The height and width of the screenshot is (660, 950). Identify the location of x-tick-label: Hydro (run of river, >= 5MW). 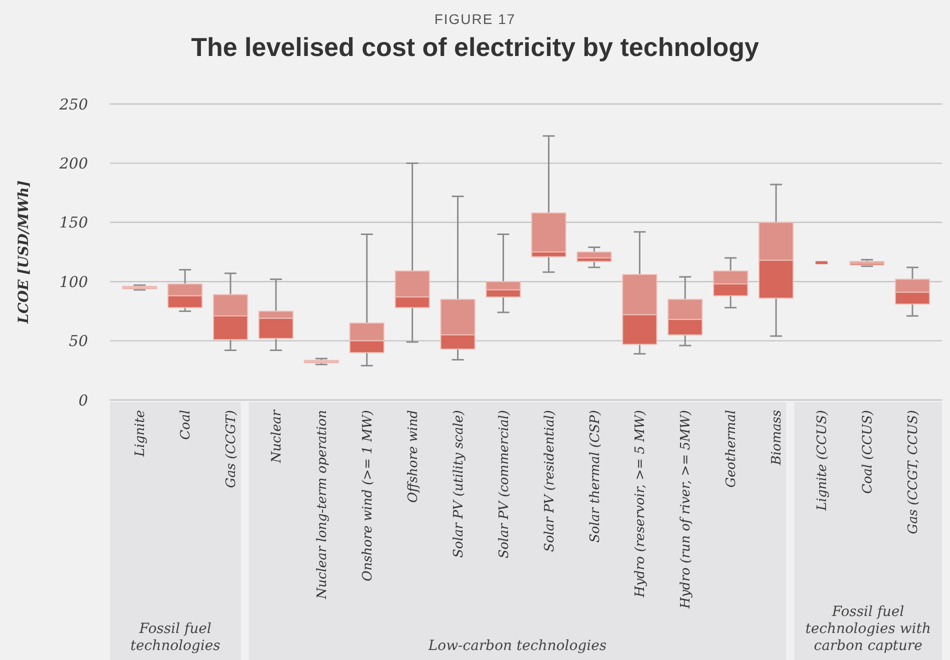
(686, 510).